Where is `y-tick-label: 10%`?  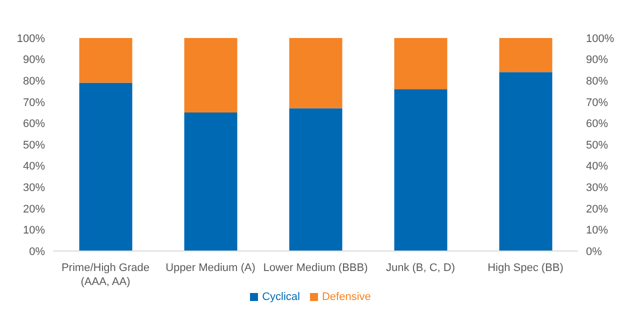 y-tick-label: 10% is located at coordinates (34, 230).